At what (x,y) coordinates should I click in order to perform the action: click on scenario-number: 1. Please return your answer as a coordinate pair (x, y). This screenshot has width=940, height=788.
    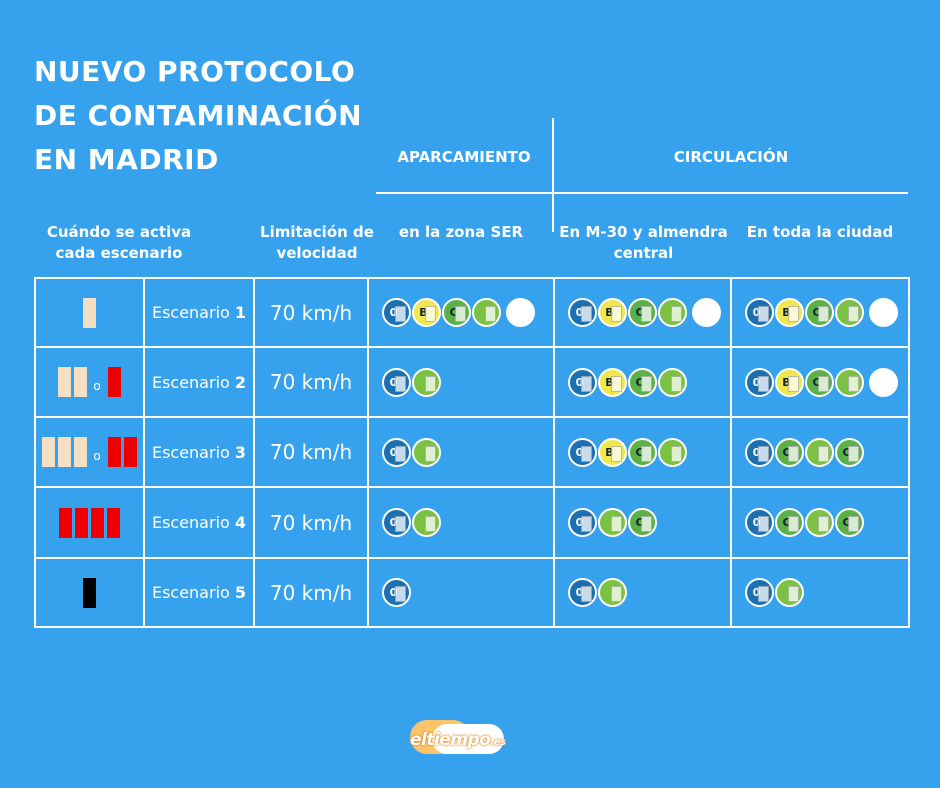
    Looking at the image, I should click on (240, 312).